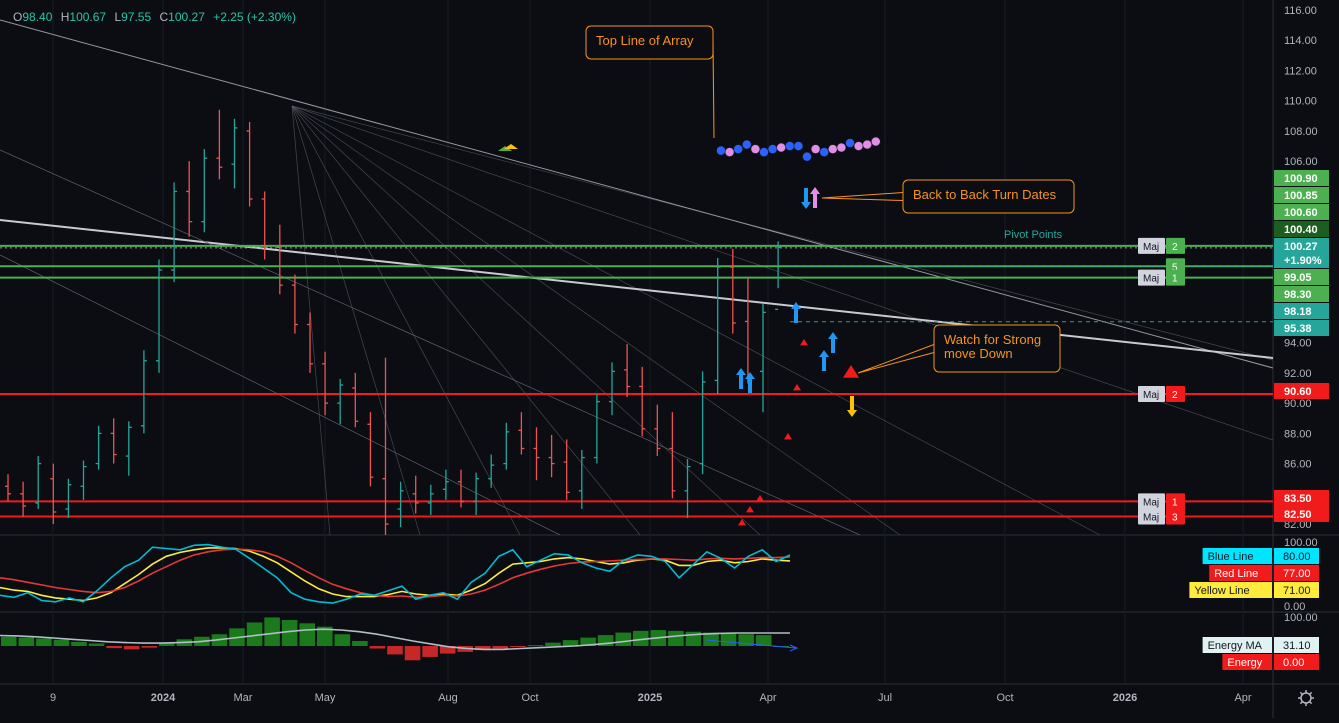 This screenshot has height=723, width=1339. I want to click on oscillator-value-tag, so click(1296, 590).